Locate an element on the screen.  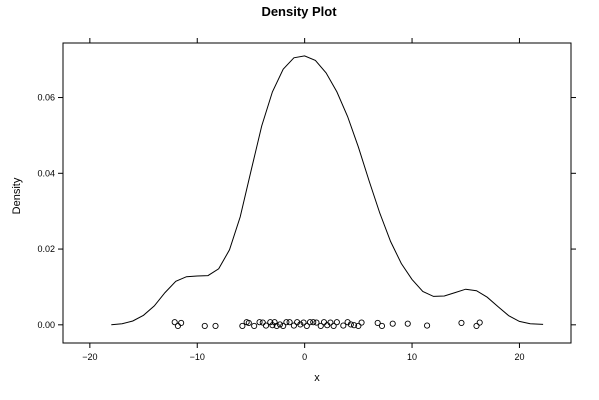
x-tick-label: −20 is located at coordinates (89, 357).